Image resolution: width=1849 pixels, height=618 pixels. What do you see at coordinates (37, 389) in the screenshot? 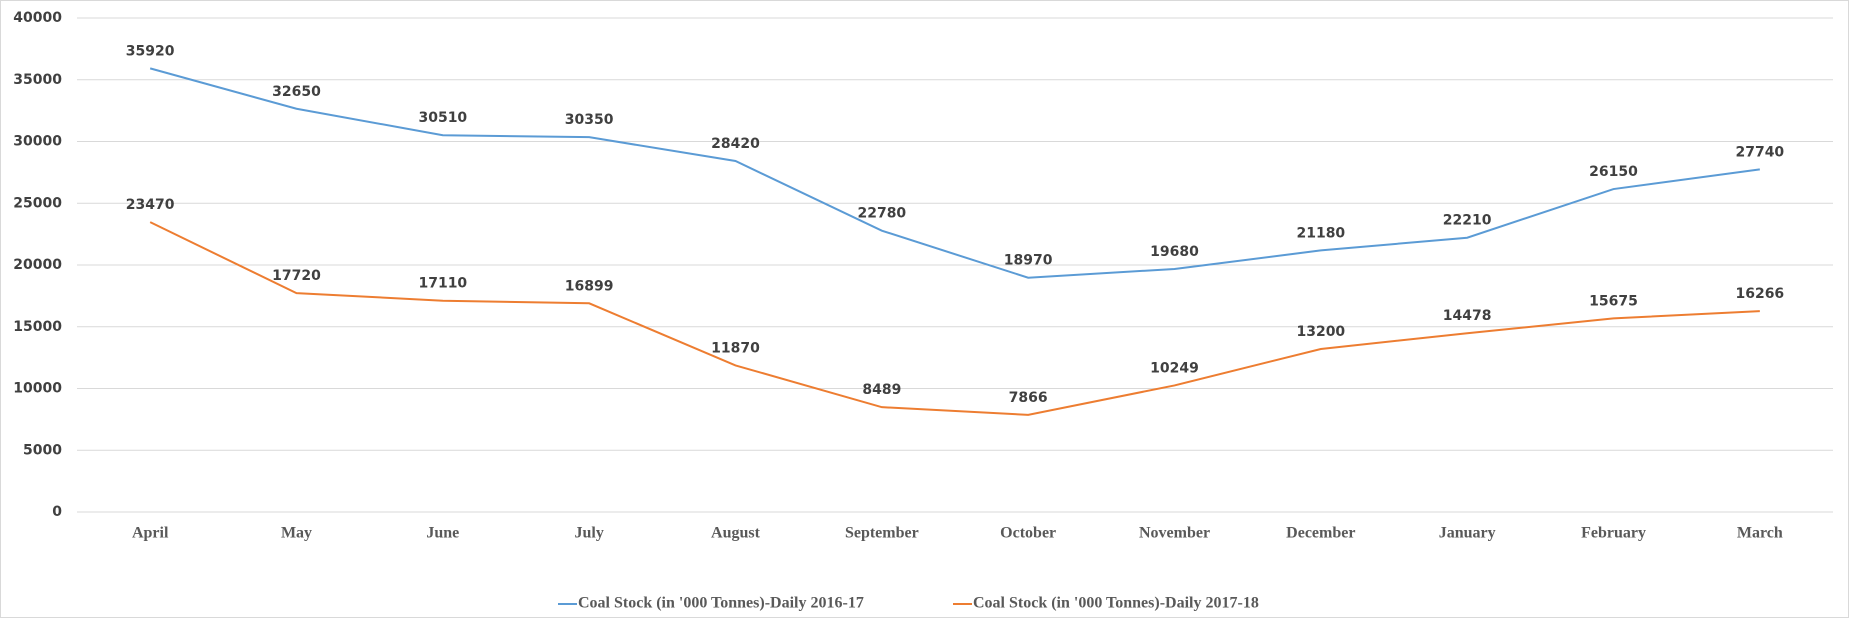
I see `y-tick-label: 10000` at bounding box center [37, 389].